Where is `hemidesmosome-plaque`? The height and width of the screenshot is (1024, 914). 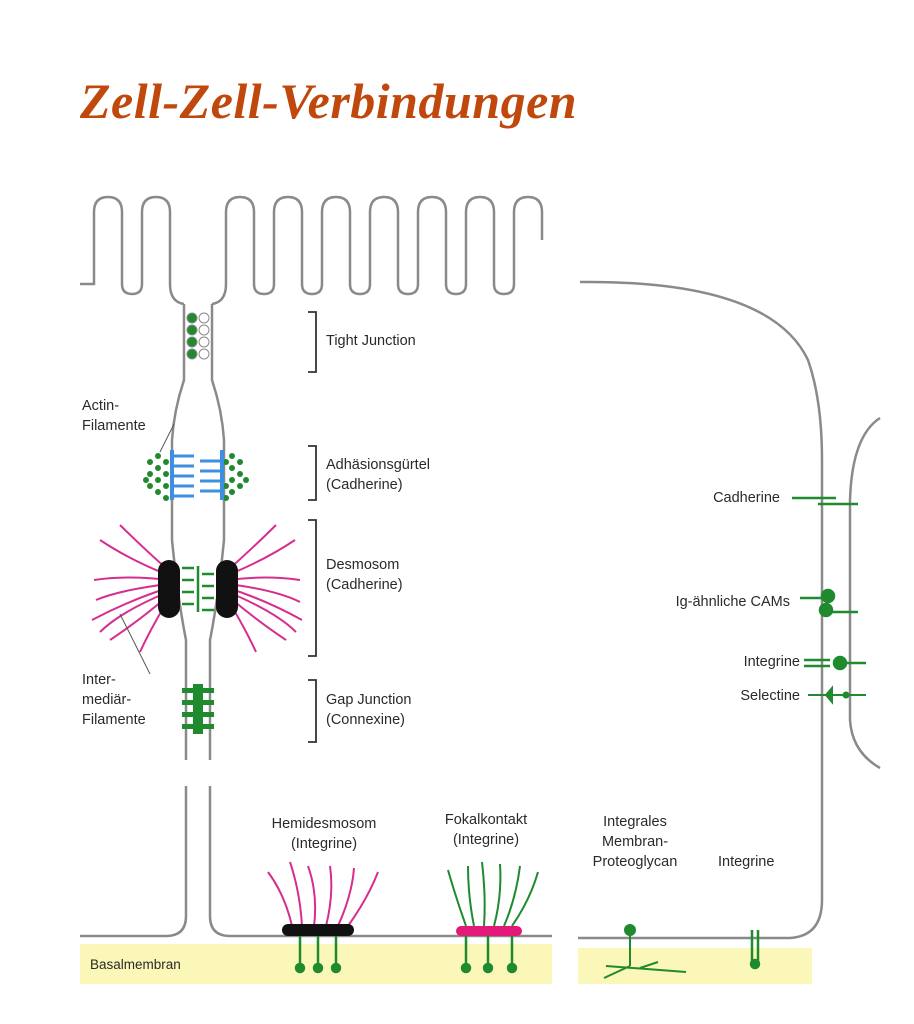 hemidesmosome-plaque is located at coordinates (318, 930).